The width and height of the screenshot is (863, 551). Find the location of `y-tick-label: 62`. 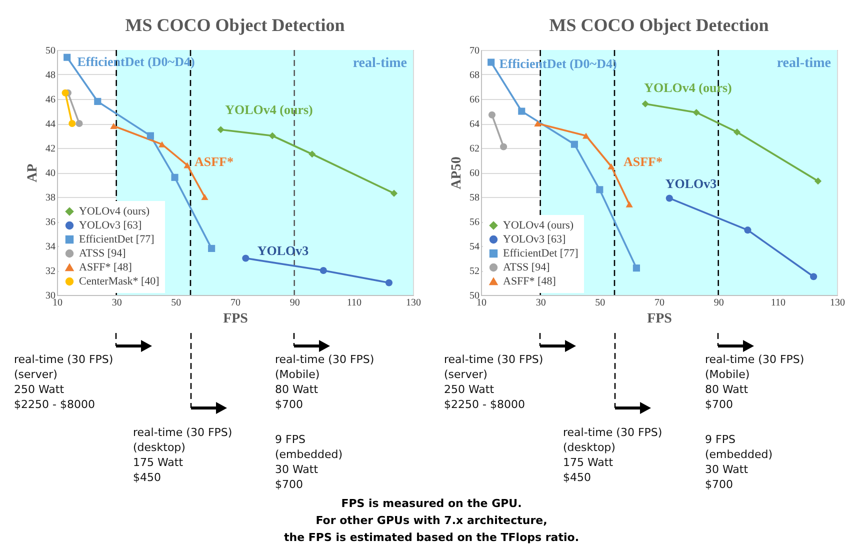

y-tick-label: 62 is located at coordinates (475, 149).